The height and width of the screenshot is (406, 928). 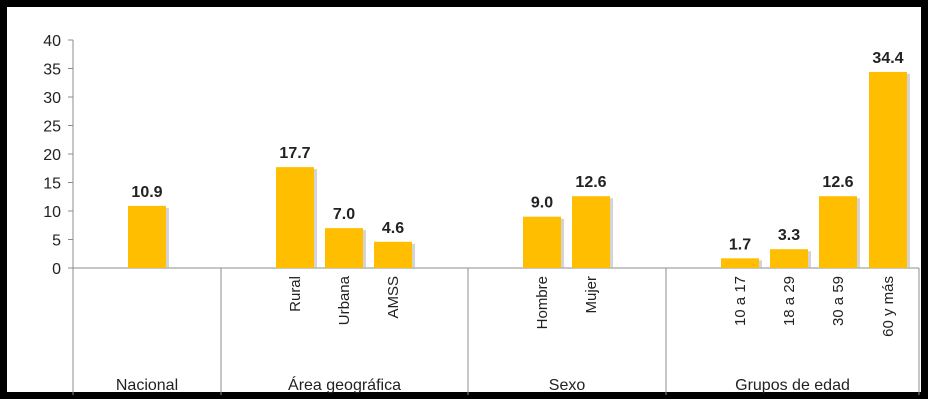 I want to click on data-label: 34.4, so click(x=887, y=58).